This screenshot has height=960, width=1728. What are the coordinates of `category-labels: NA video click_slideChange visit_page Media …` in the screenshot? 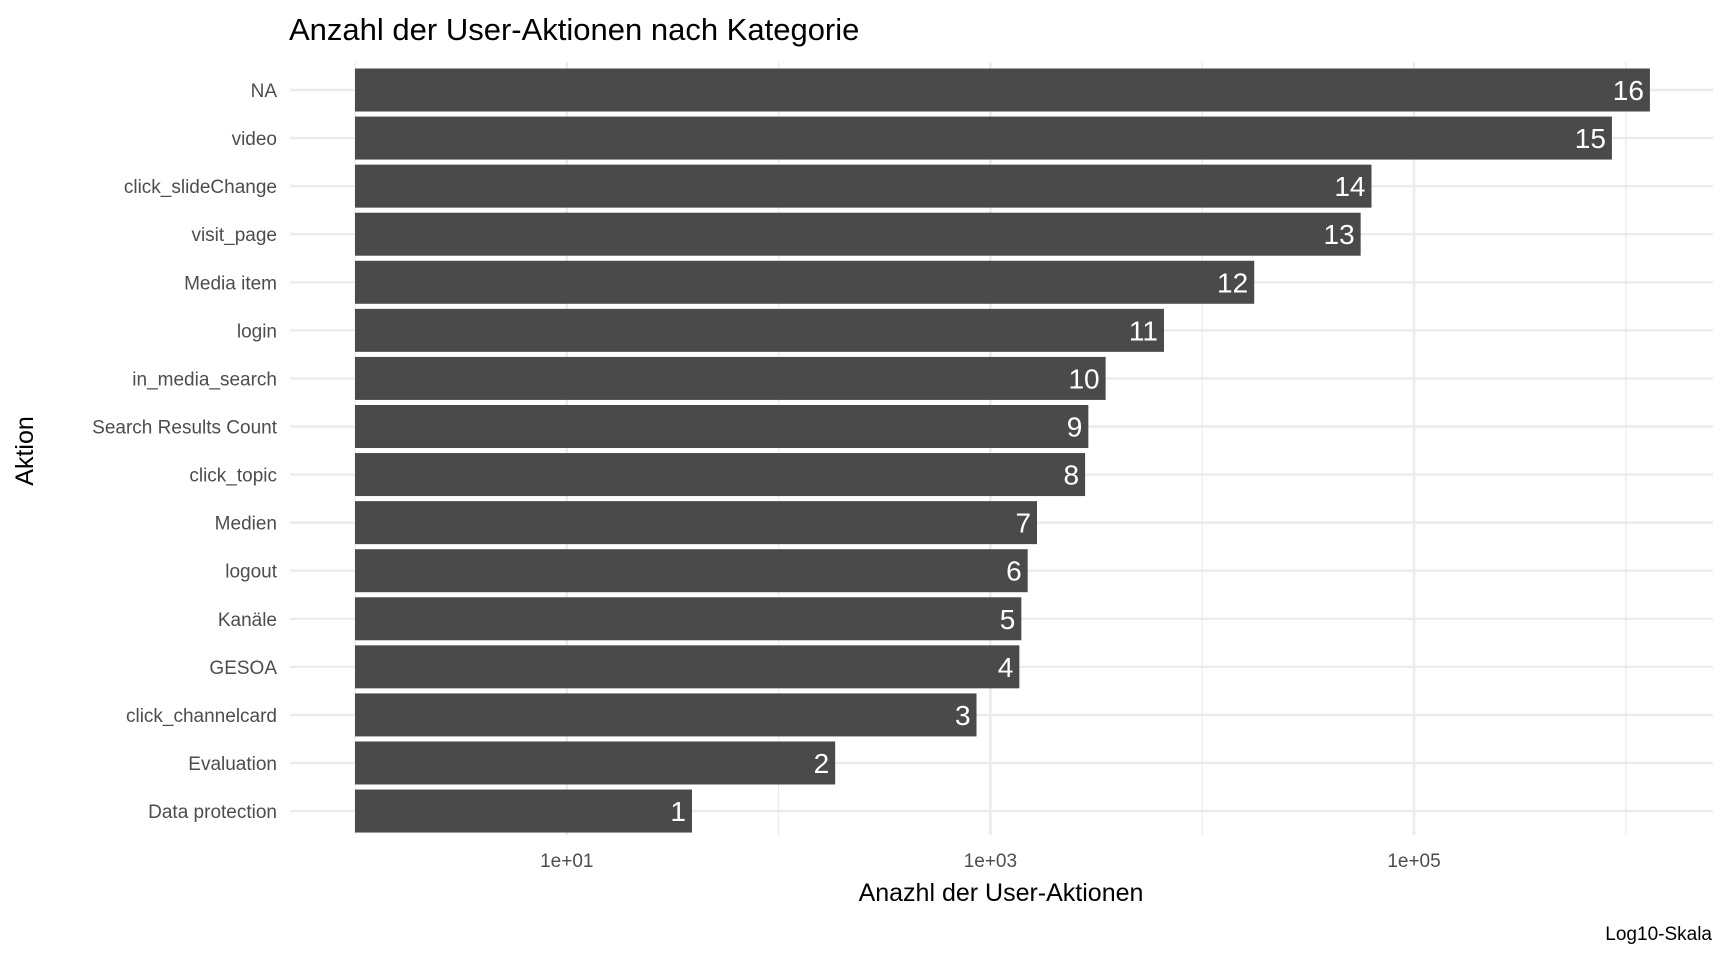 It's located at (185, 452).